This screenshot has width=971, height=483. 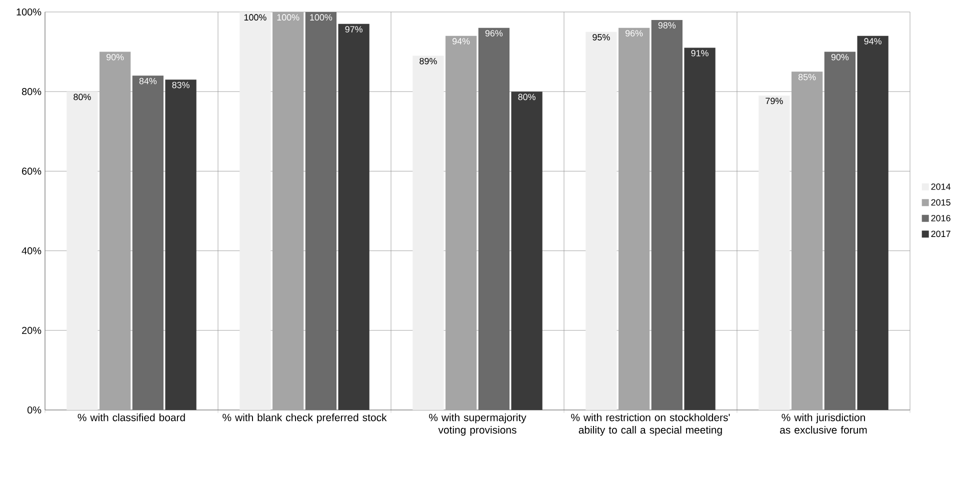 What do you see at coordinates (941, 186) in the screenshot?
I see `legend-label: 2014` at bounding box center [941, 186].